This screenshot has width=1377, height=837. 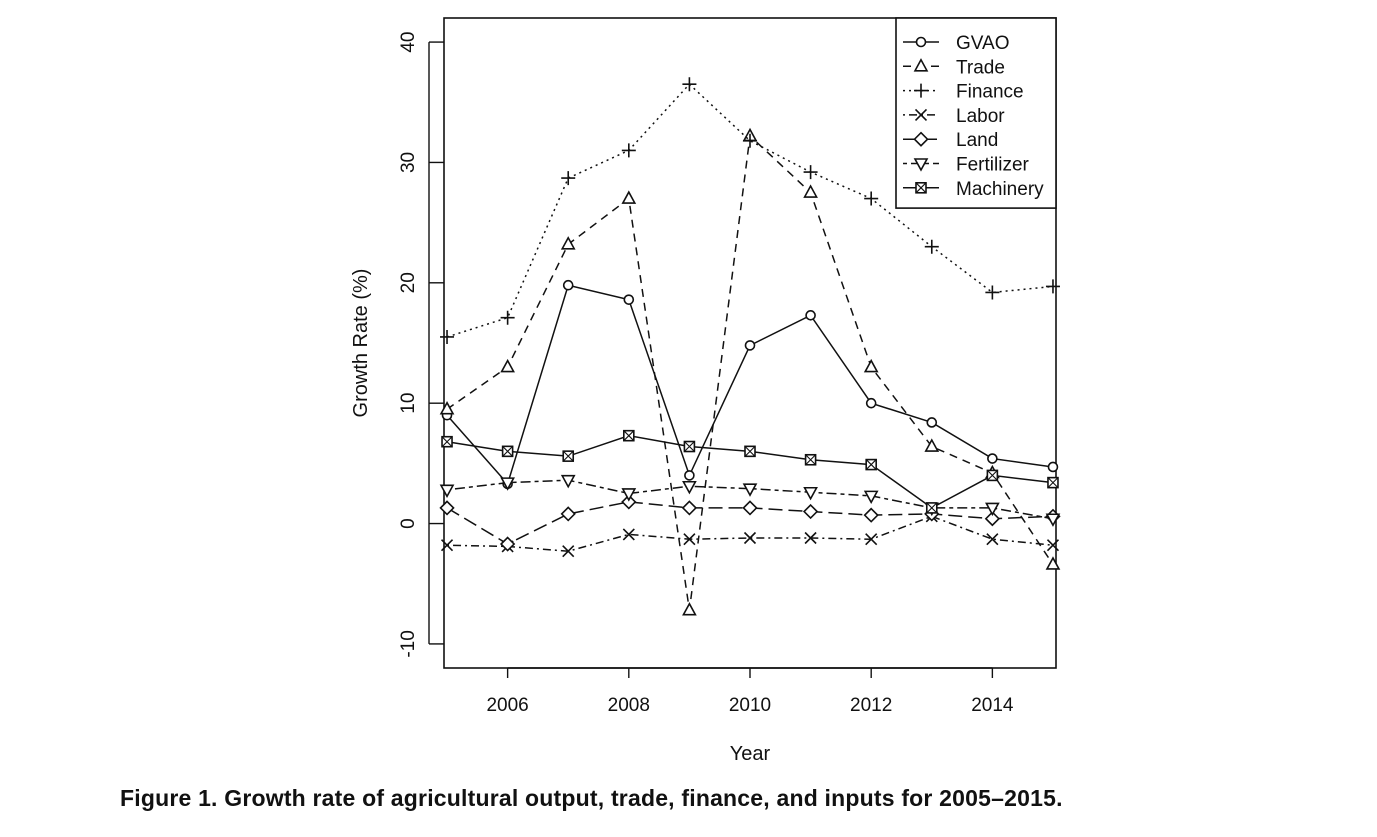 I want to click on point-finance-2011, so click(x=810, y=172).